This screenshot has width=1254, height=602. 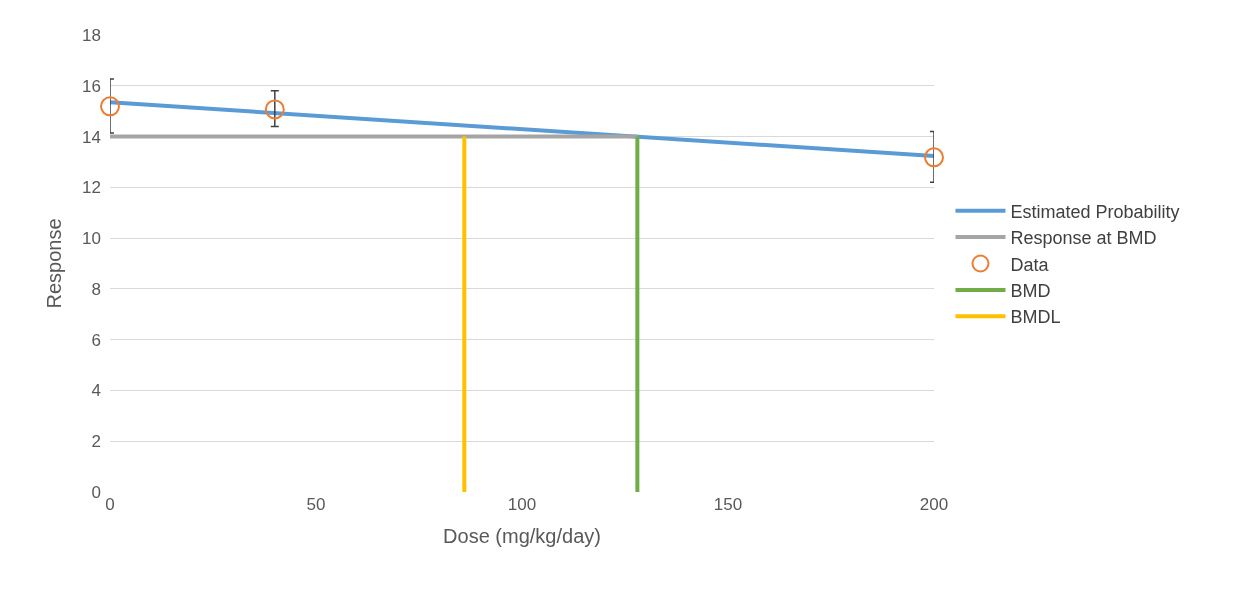 I want to click on legend-label: BMDL, so click(x=1035, y=317).